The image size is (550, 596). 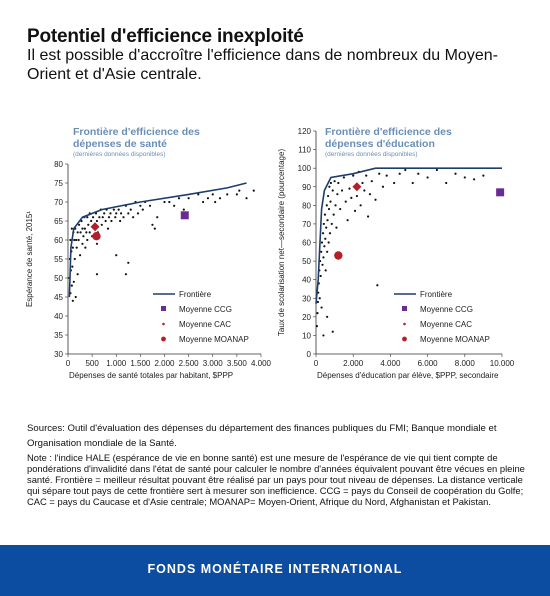 I want to click on footer-bar: FONDS MONÉTAIRE INTERNATIONAL, so click(x=275, y=570).